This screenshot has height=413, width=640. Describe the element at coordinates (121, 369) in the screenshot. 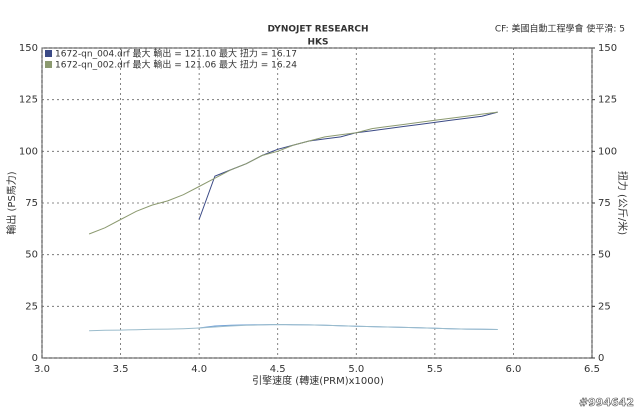

I see `x-tick-label: 3.5` at that location.